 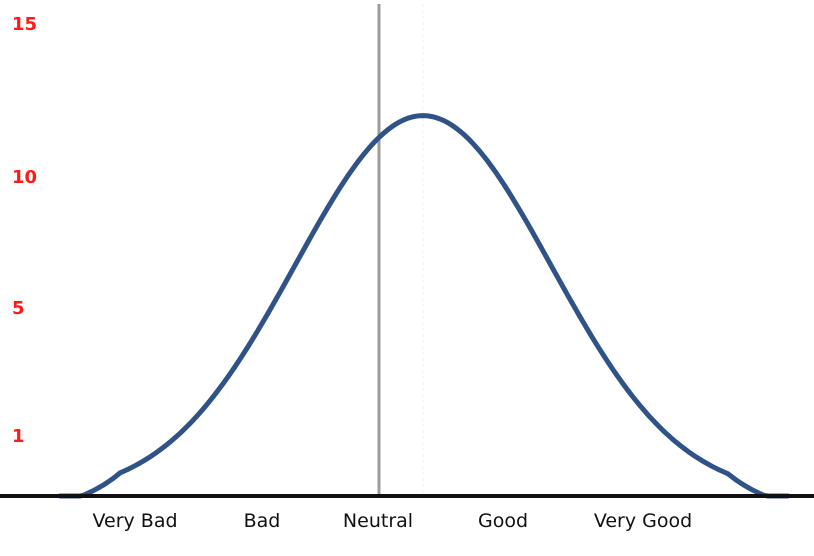 I want to click on x-tick-label-neutral: Neutral, so click(x=378, y=521).